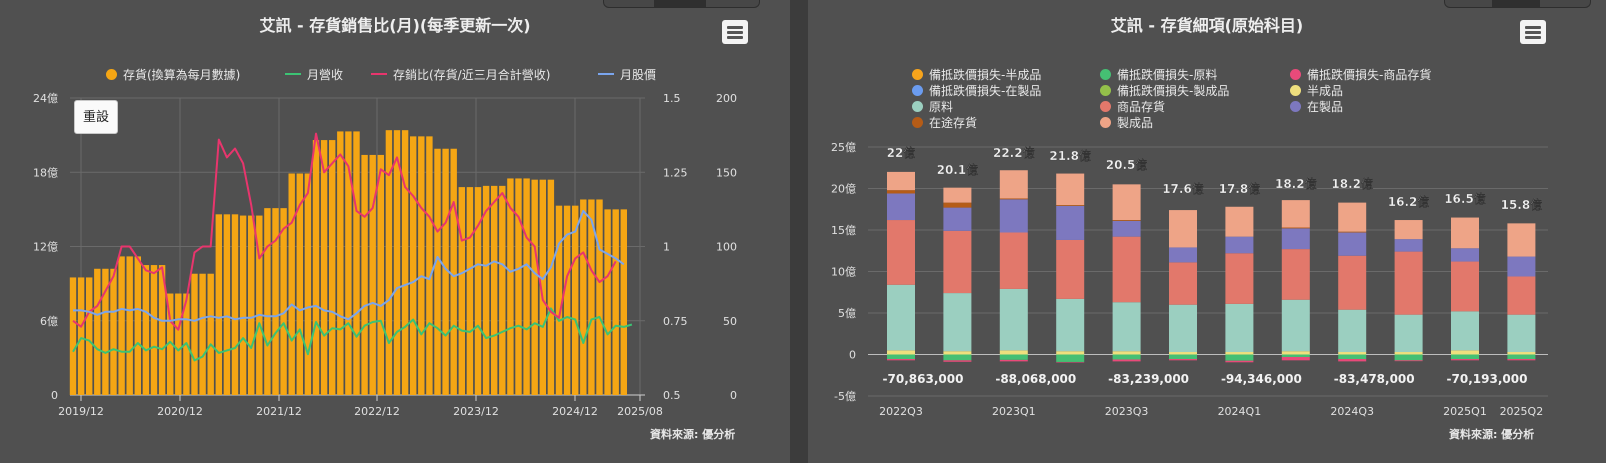  I want to click on x-tick-label: 2023Q1, so click(1014, 411).